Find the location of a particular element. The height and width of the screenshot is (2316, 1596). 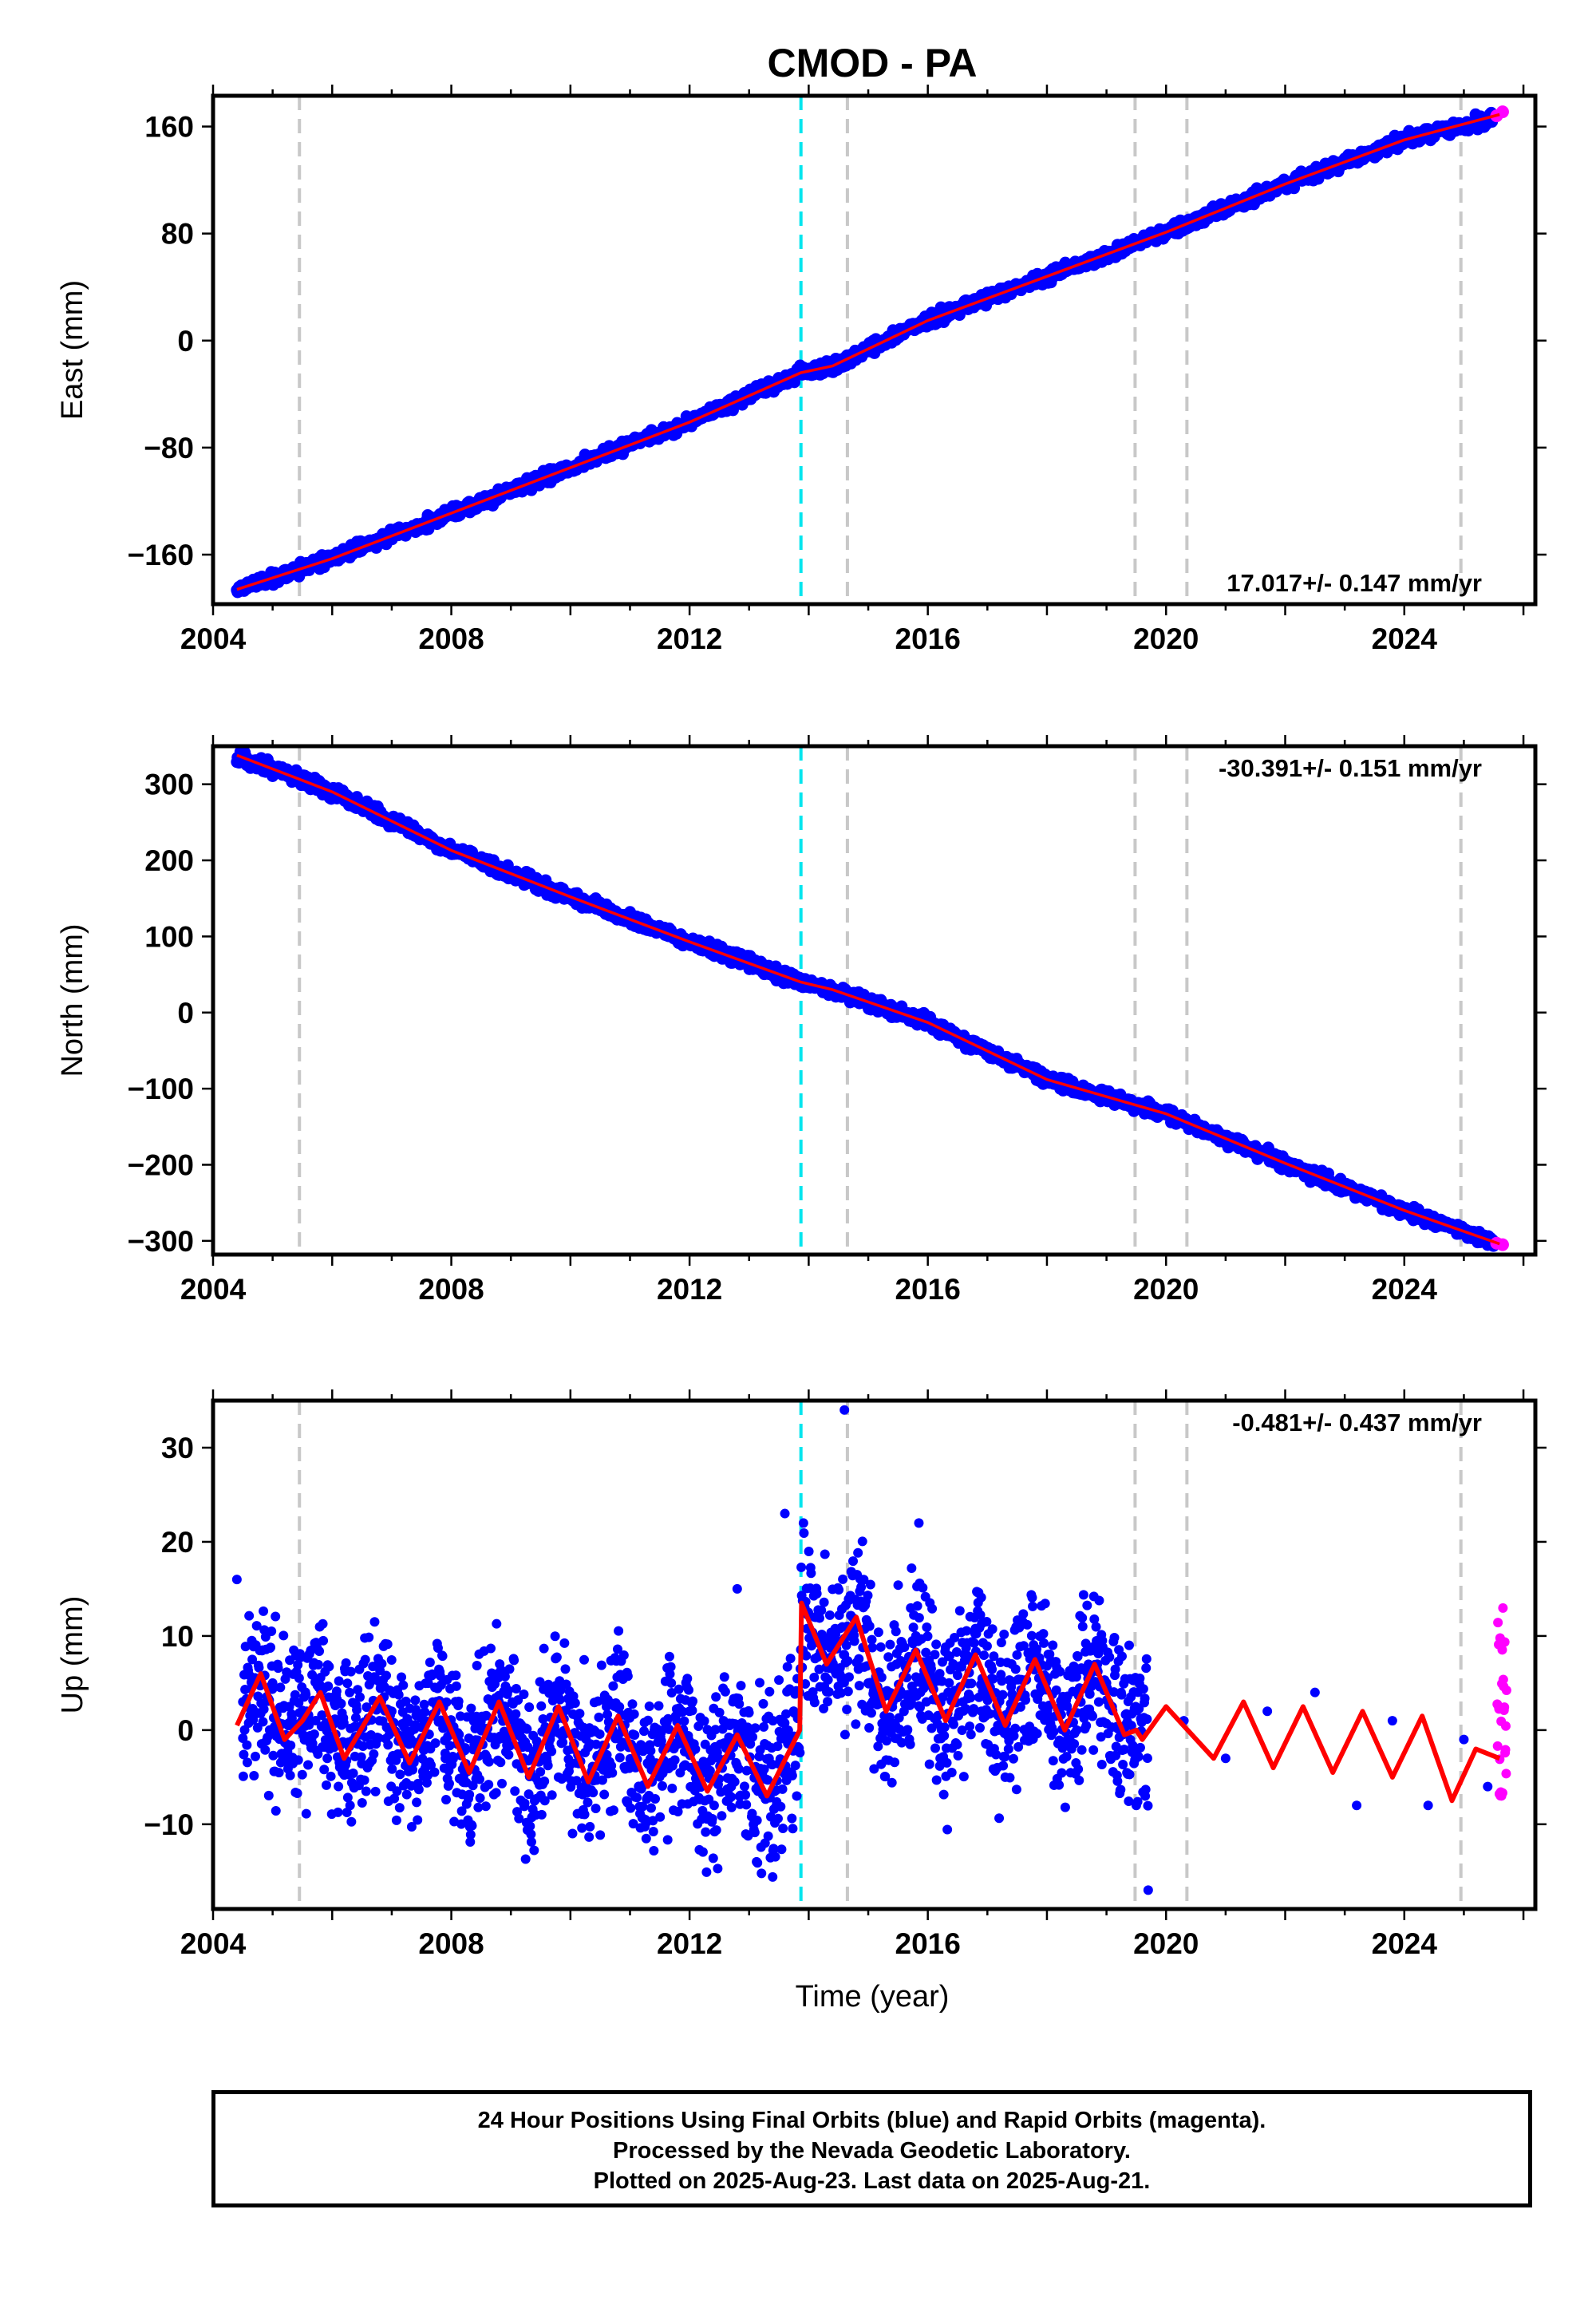

x-tick-label: 2020 is located at coordinates (1166, 1289).